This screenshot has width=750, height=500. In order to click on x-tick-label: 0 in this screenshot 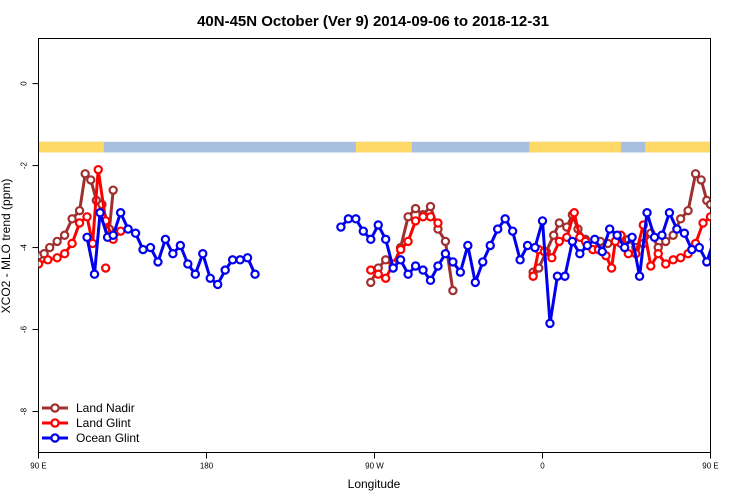, I will do `click(542, 466)`.